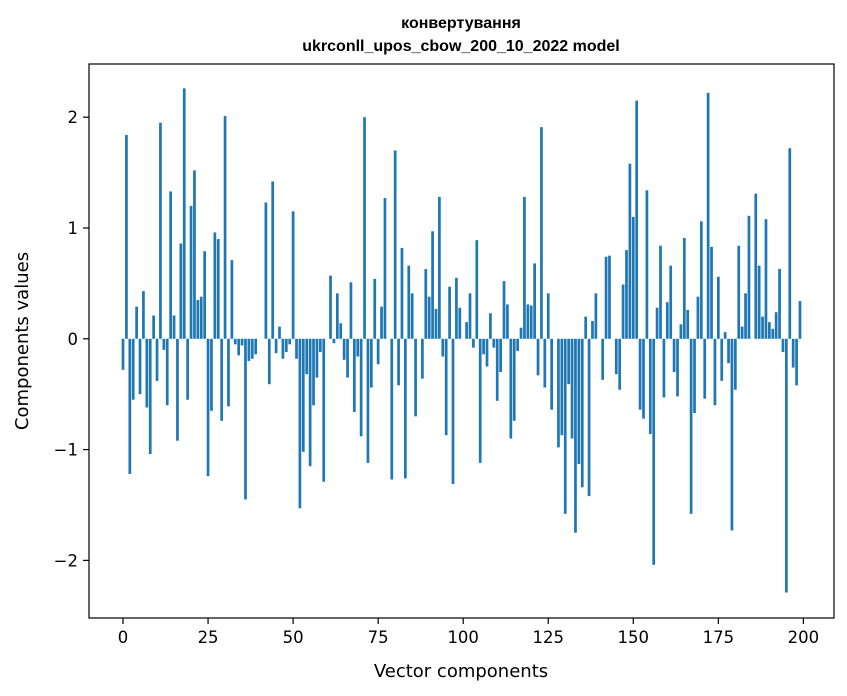  I want to click on x-tick-label: 100, so click(463, 637).